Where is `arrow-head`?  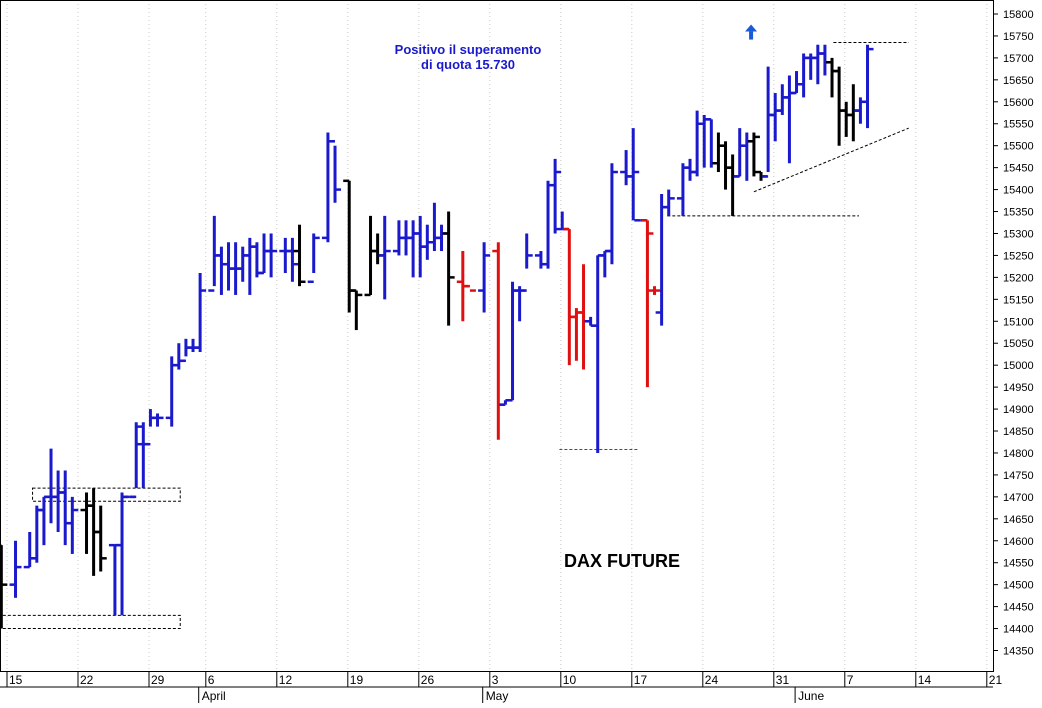 arrow-head is located at coordinates (751, 28).